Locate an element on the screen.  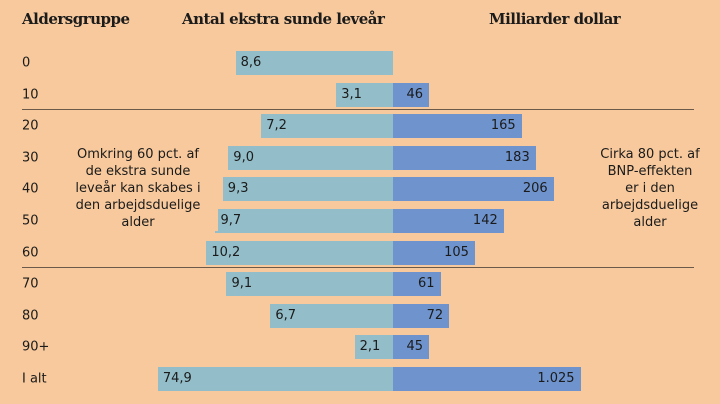
annotation-line: Omkring 60 pct. af is located at coordinates (138, 154).